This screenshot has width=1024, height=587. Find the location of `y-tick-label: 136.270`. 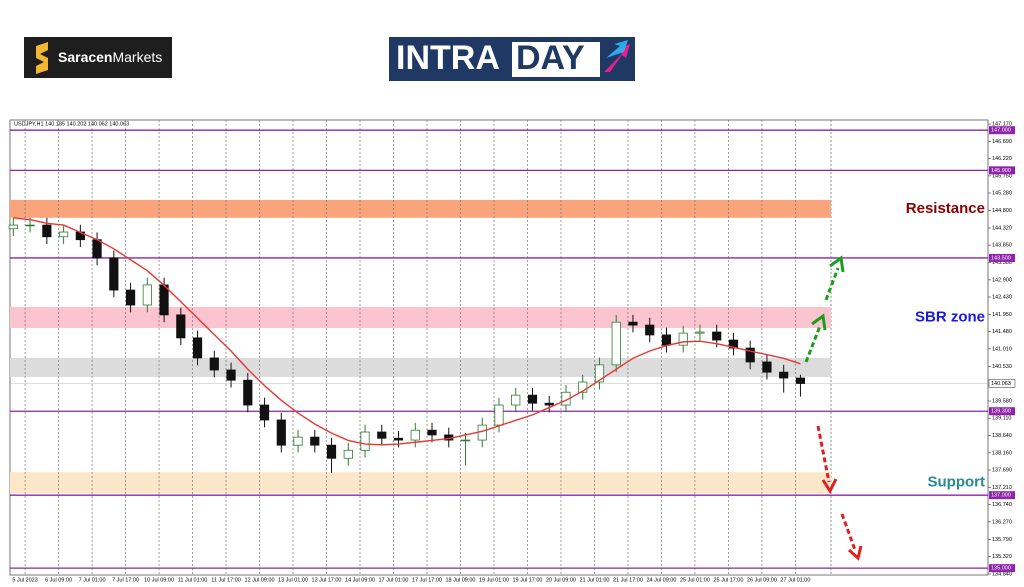

y-tick-label: 136.270 is located at coordinates (1002, 522).